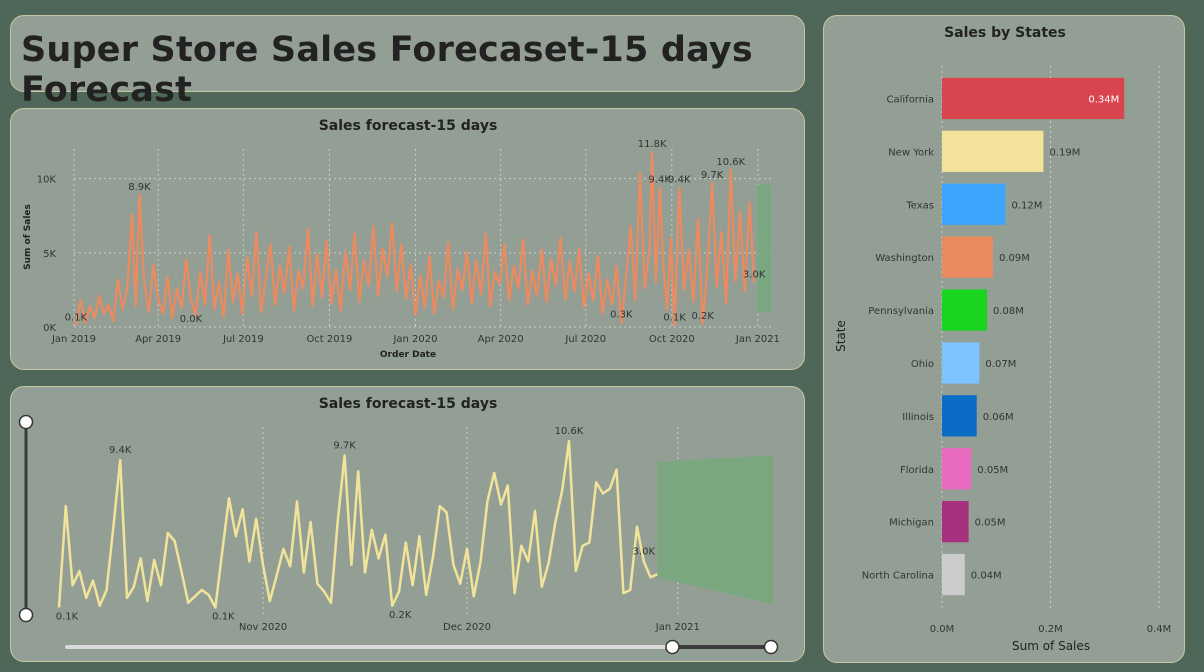 The height and width of the screenshot is (672, 1204). What do you see at coordinates (1064, 152) in the screenshot?
I see `bar-value-label: 0.19M` at bounding box center [1064, 152].